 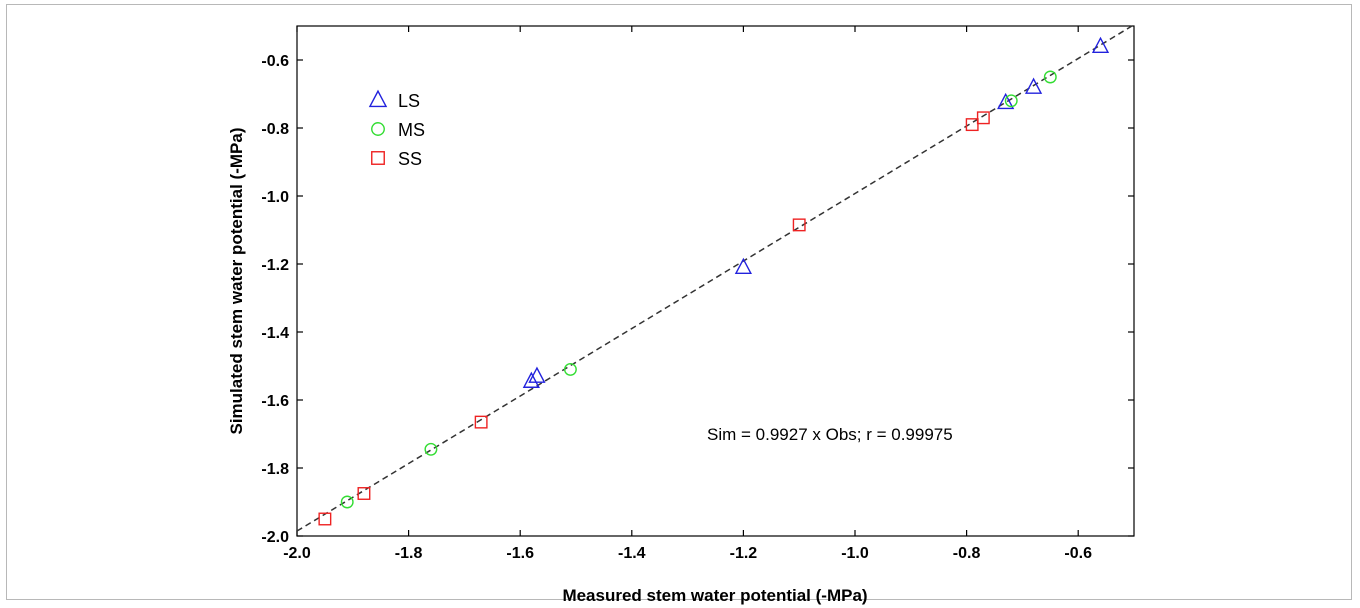 What do you see at coordinates (967, 553) in the screenshot?
I see `x-tick-label: -0.8` at bounding box center [967, 553].